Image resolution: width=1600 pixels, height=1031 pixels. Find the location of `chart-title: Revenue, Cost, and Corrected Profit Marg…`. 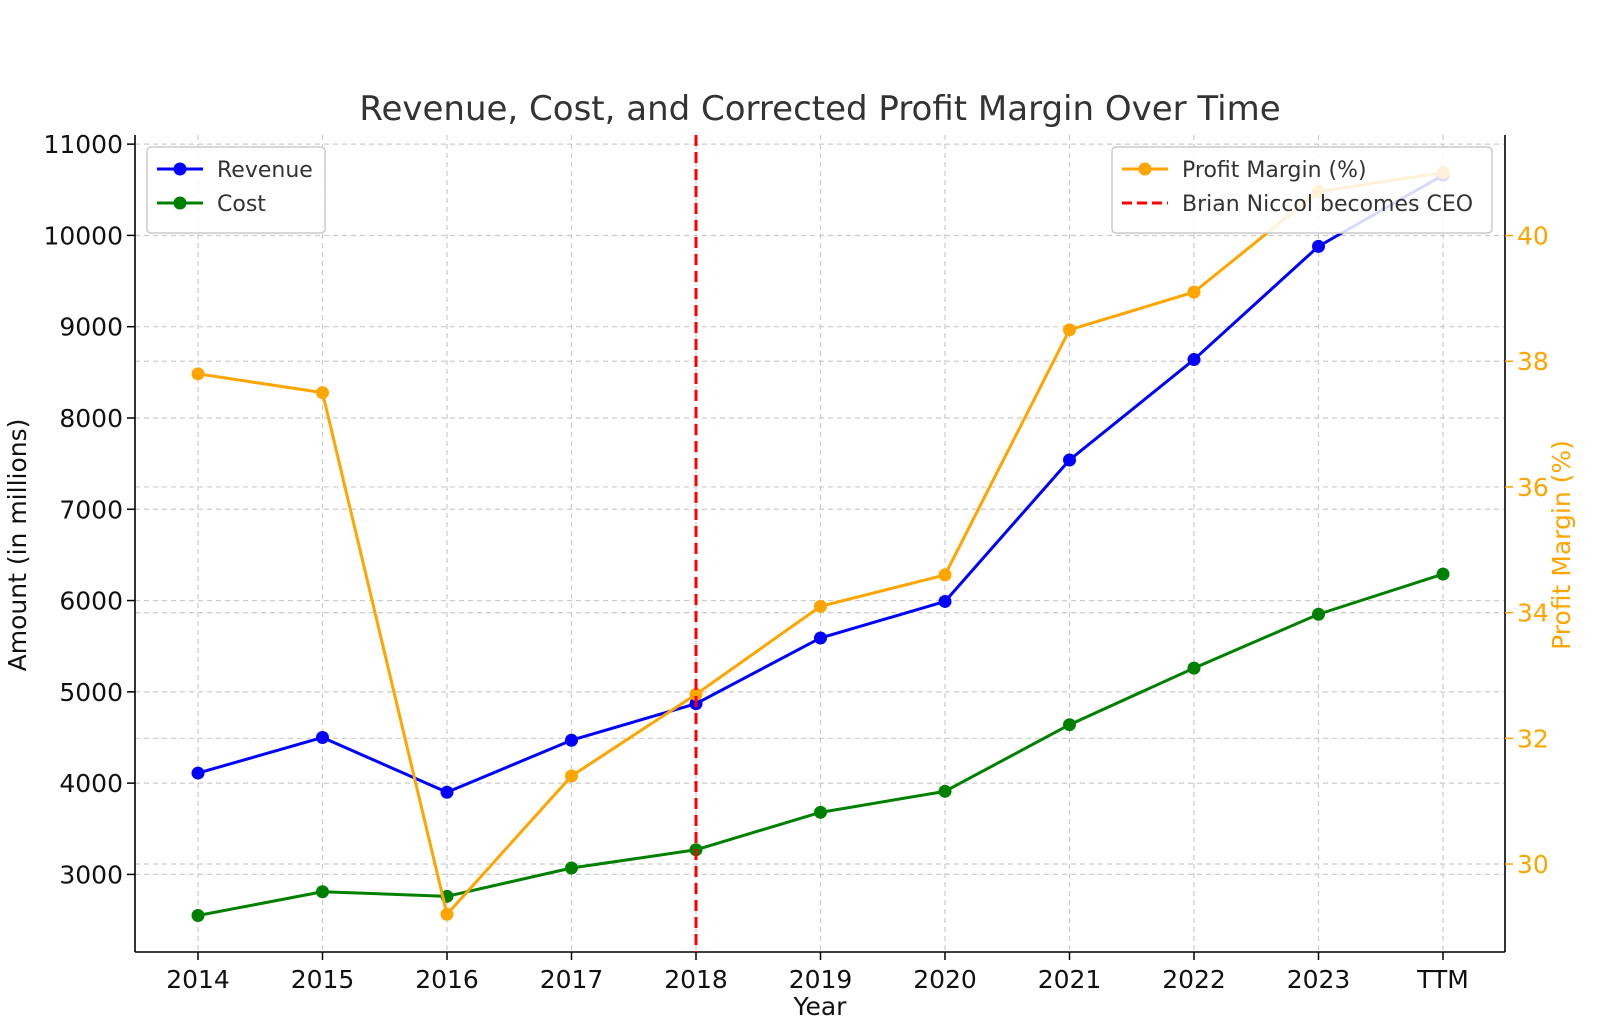

chart-title: Revenue, Cost, and Corrected Profit Marg… is located at coordinates (819, 109).